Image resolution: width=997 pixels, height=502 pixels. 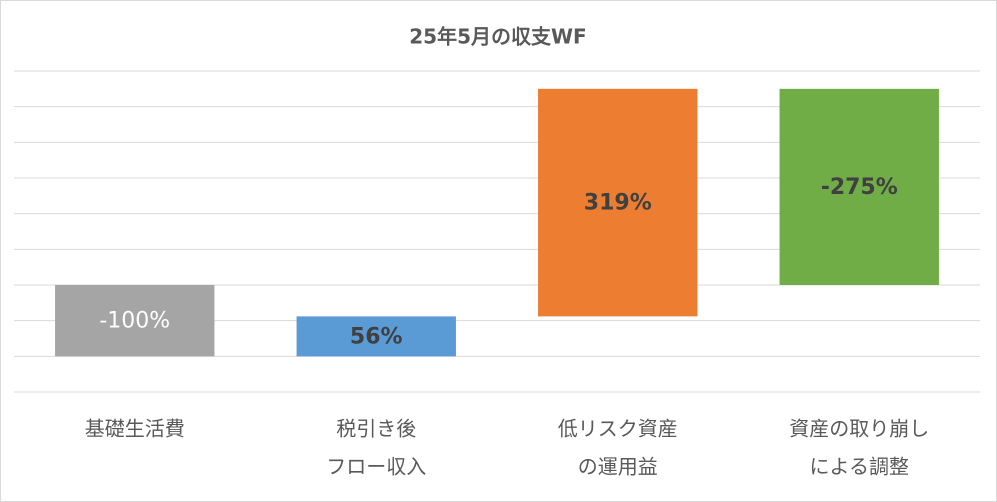 I want to click on x-tick-label: 税引き後, so click(x=376, y=429).